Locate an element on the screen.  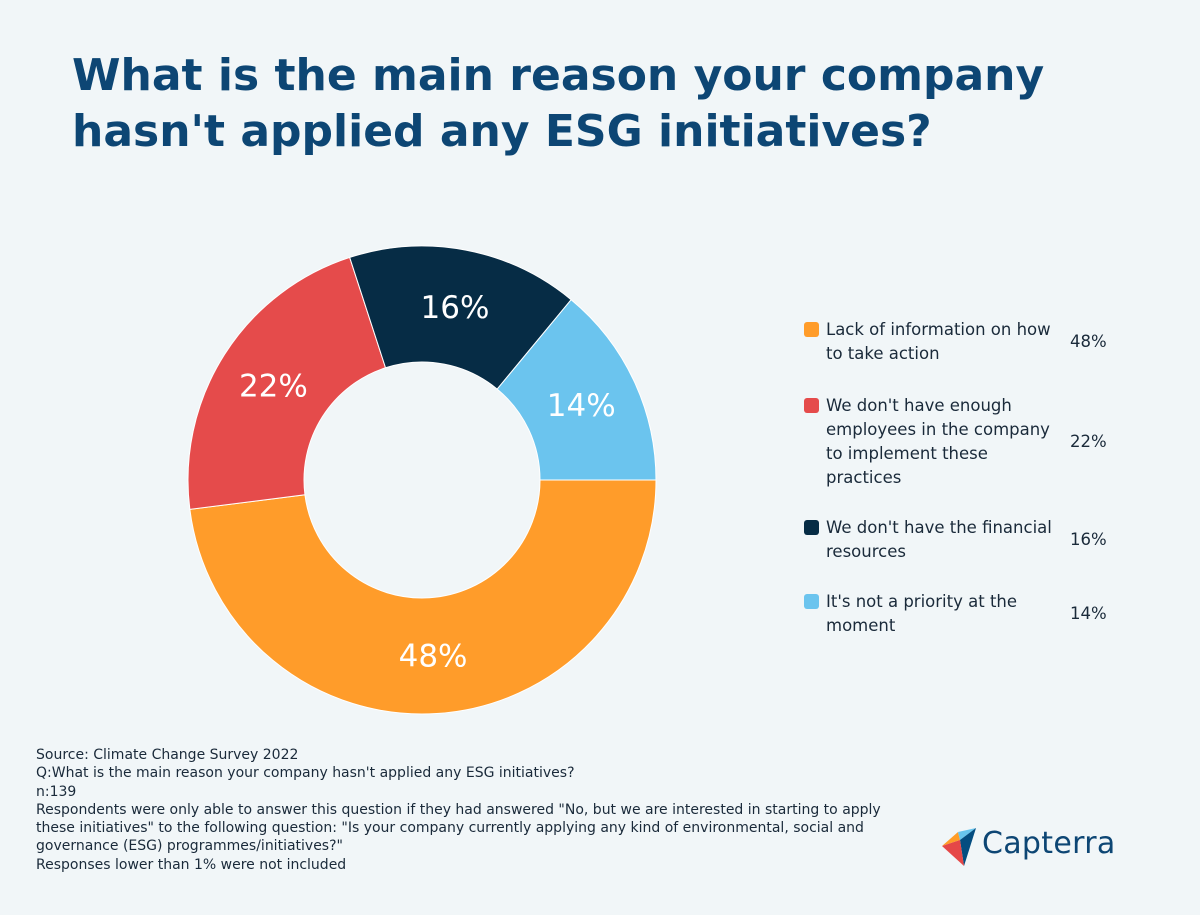
source-note: Source: Climate Change Survey 2022 is located at coordinates (167, 755).